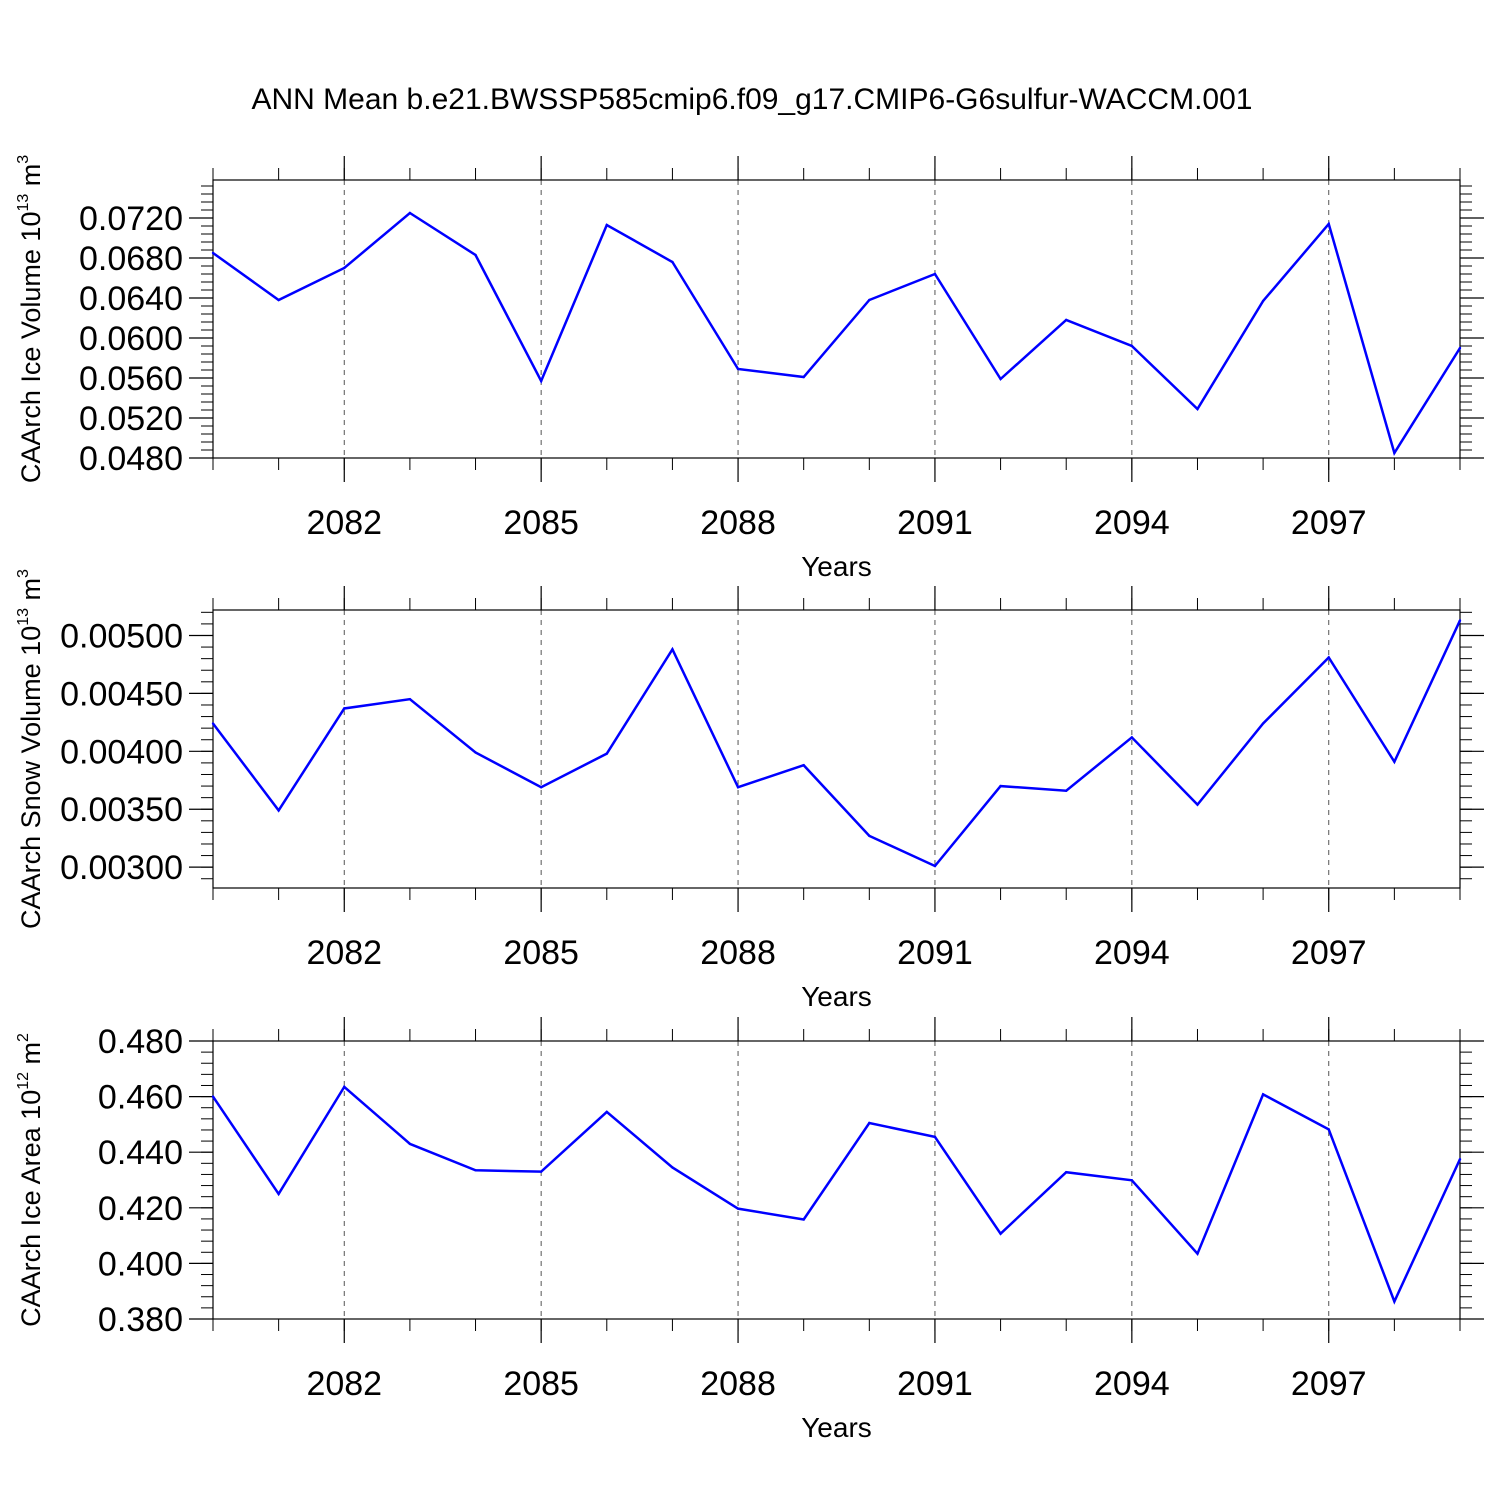 This screenshot has height=1500, width=1500. Describe the element at coordinates (31, 348) in the screenshot. I see `y-axis-label-text: CAArch Ice Volume 10` at that location.